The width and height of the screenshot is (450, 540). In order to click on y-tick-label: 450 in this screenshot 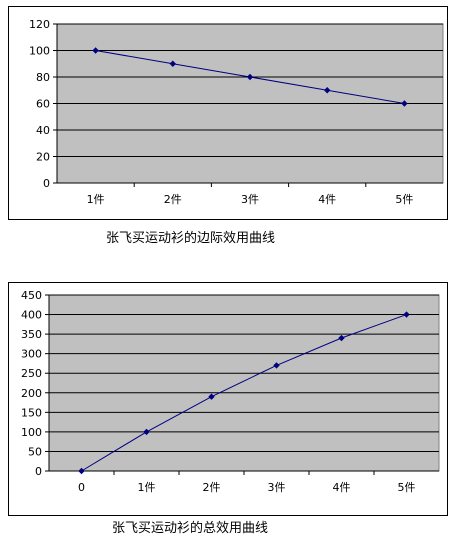, I will do `click(31, 295)`.